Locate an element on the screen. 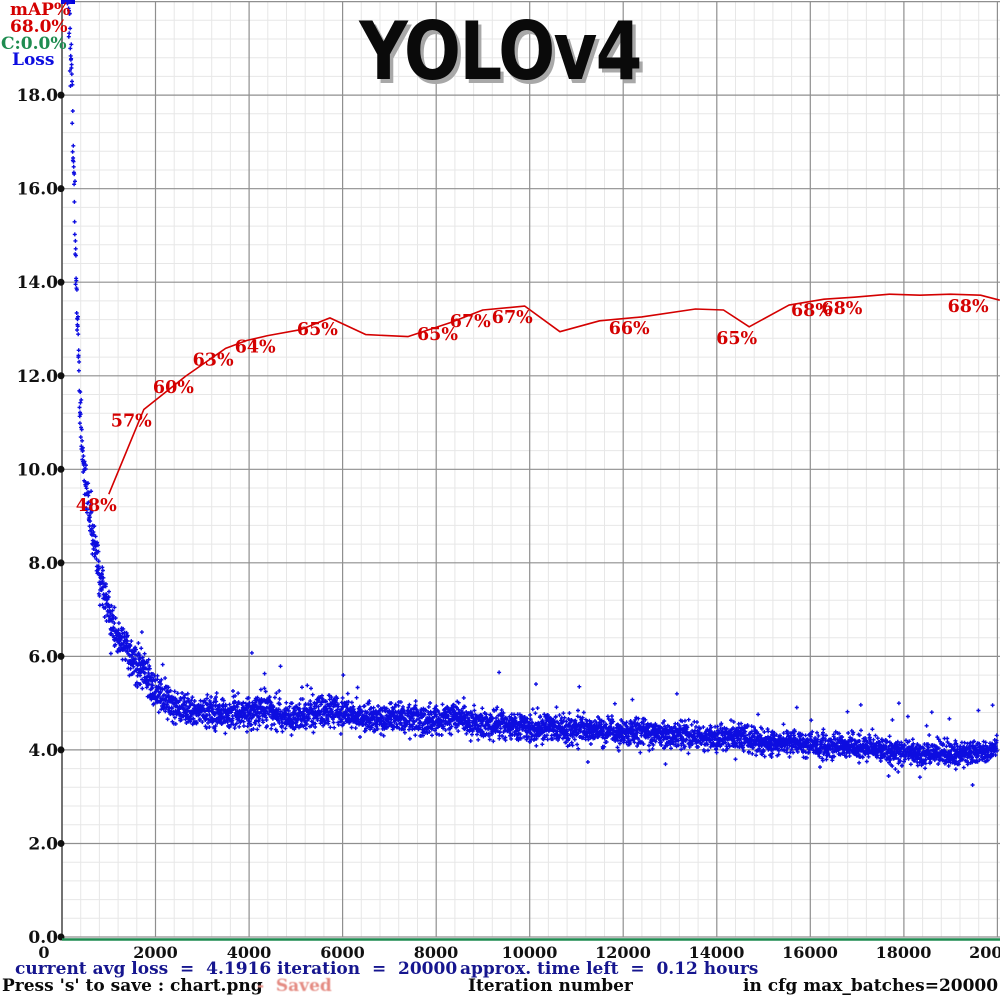 The image size is (1000, 1000). x-tick-label: 2000 is located at coordinates (155, 952).